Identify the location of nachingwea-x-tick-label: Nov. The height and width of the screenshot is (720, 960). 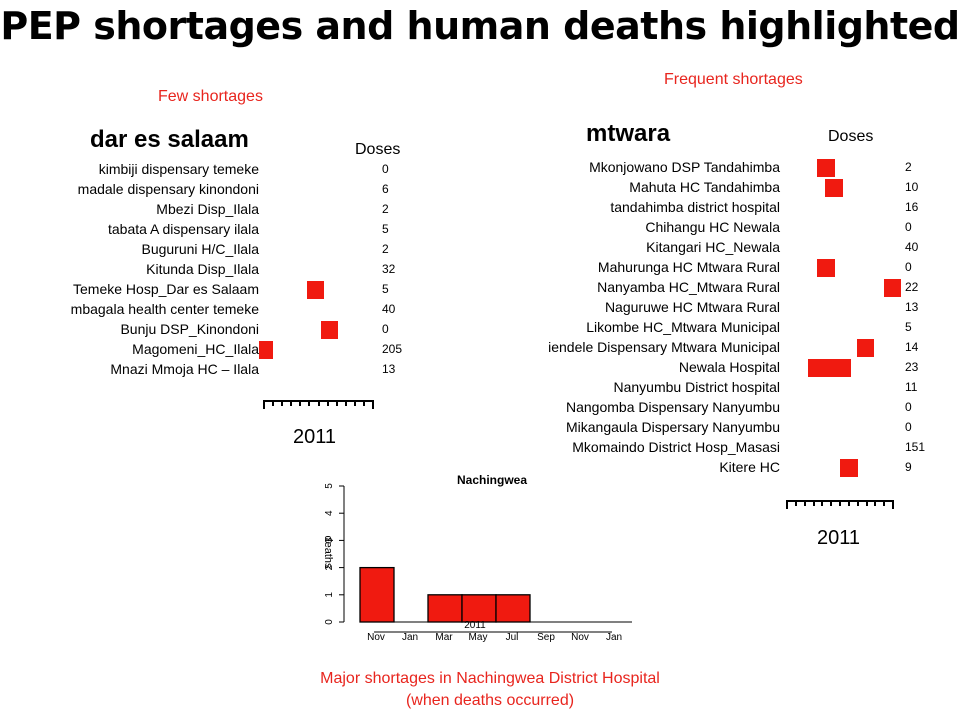
(376, 637).